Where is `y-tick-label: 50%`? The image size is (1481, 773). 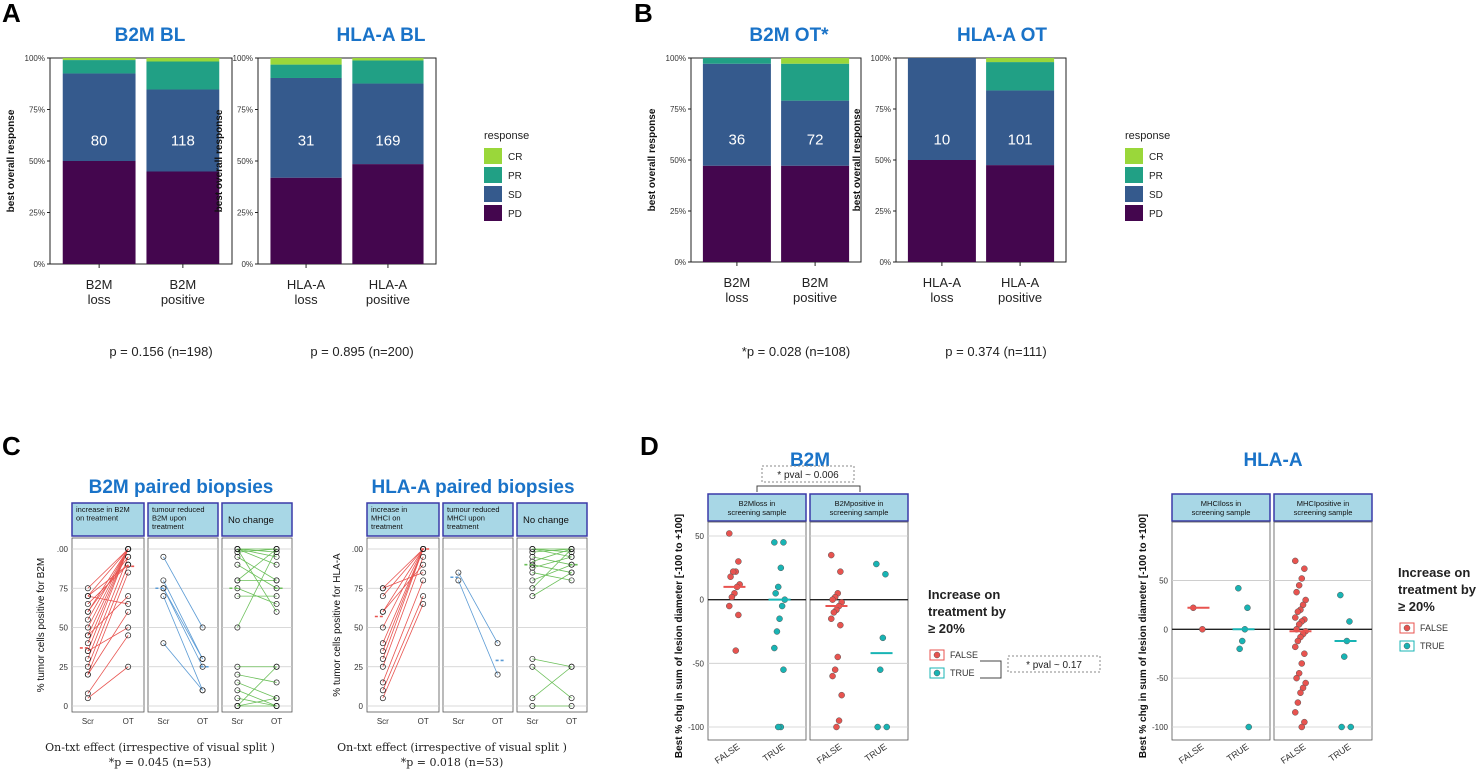
y-tick-label: 50% is located at coordinates (678, 160).